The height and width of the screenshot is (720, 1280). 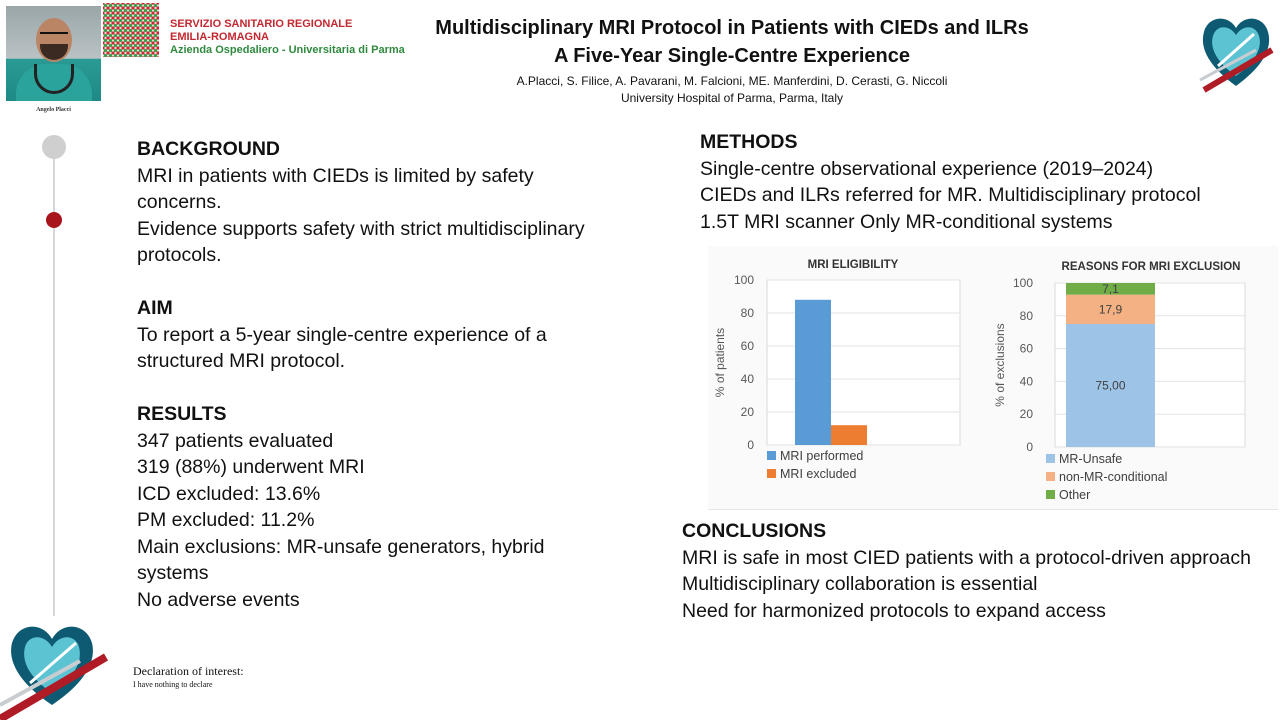 I want to click on results-line: 319 (88%) underwent MRI, so click(x=251, y=467).